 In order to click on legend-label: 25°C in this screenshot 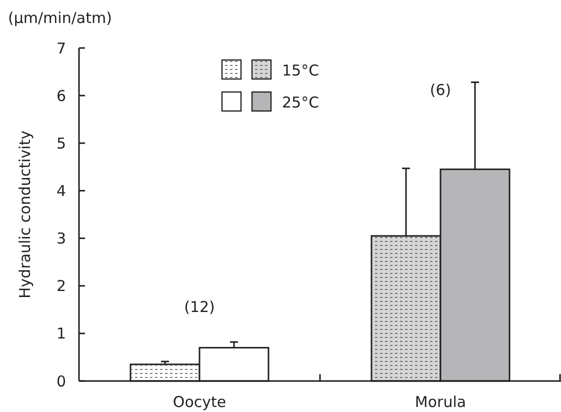, I will do `click(301, 102)`.